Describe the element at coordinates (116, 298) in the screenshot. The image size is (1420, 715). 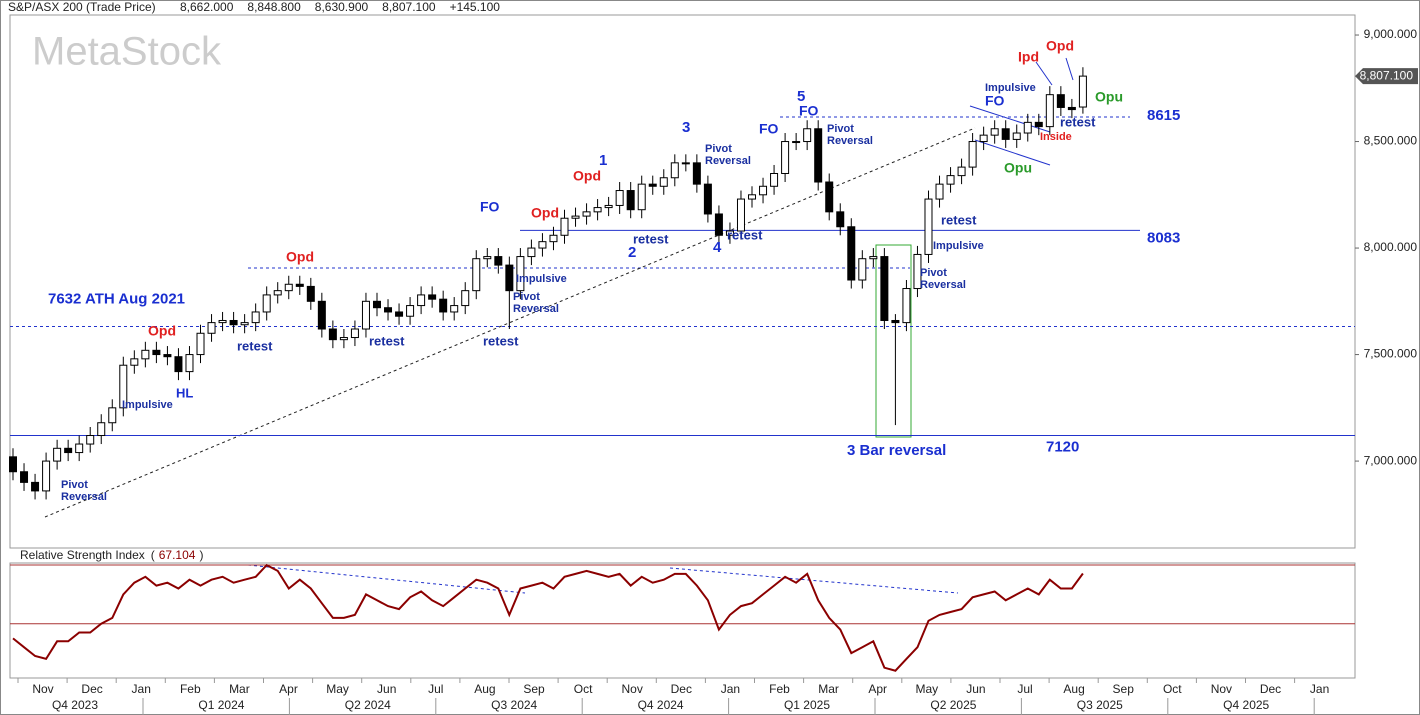
I see `level-label: 7632 ATH Aug 2021` at that location.